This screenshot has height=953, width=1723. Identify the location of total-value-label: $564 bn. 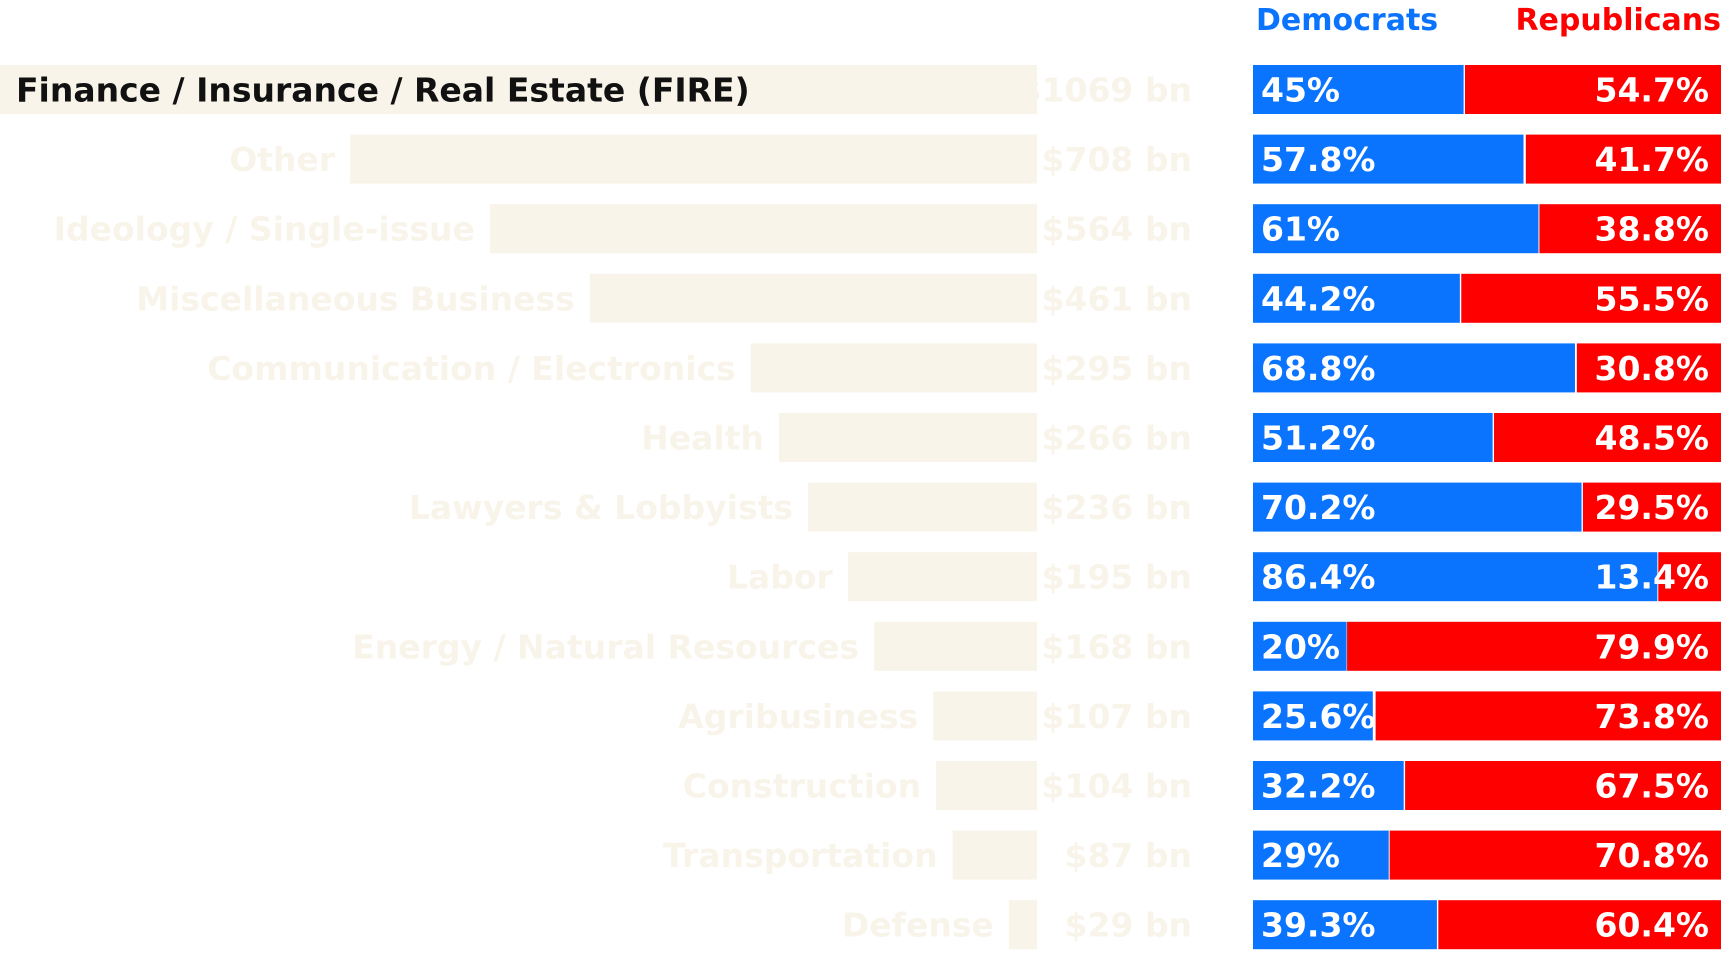
(1117, 229).